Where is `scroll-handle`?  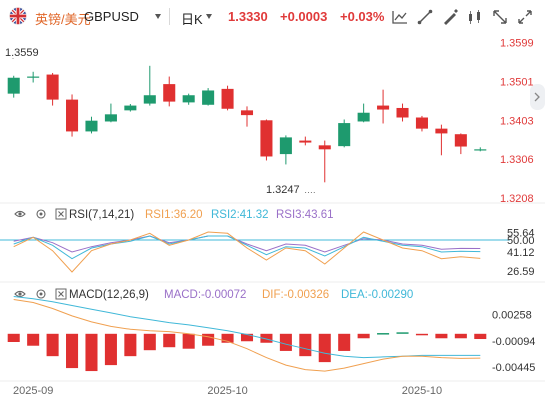
scroll-handle is located at coordinates (537, 97).